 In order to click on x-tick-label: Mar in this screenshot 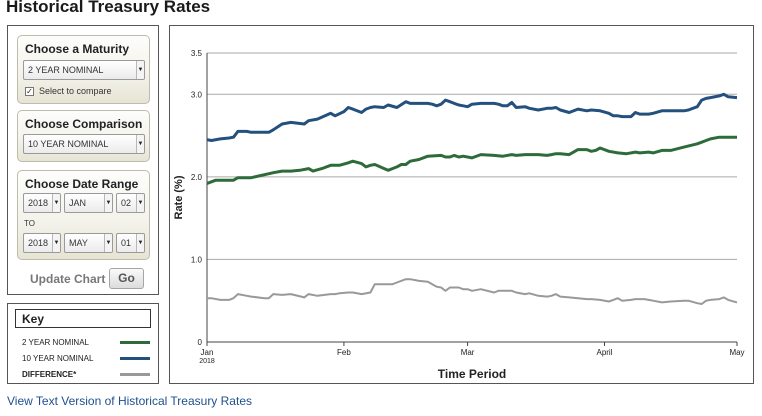, I will do `click(468, 352)`.